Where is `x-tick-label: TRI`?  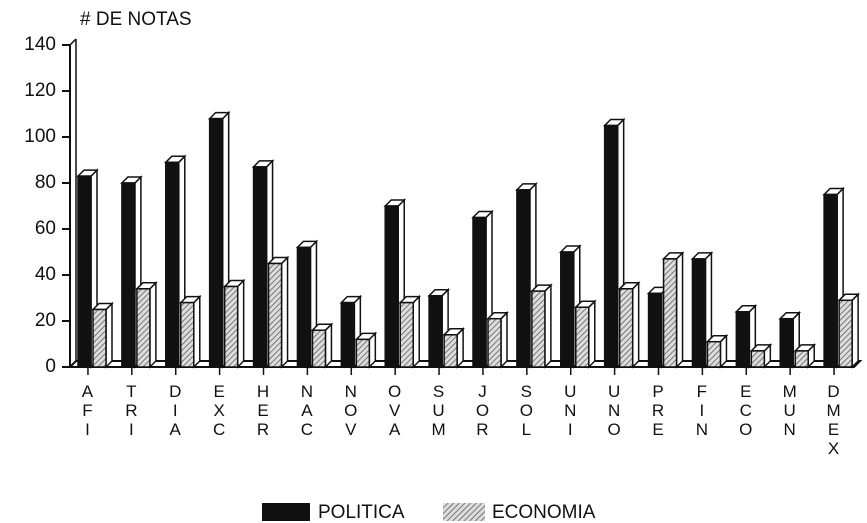 x-tick-label: TRI is located at coordinates (131, 410).